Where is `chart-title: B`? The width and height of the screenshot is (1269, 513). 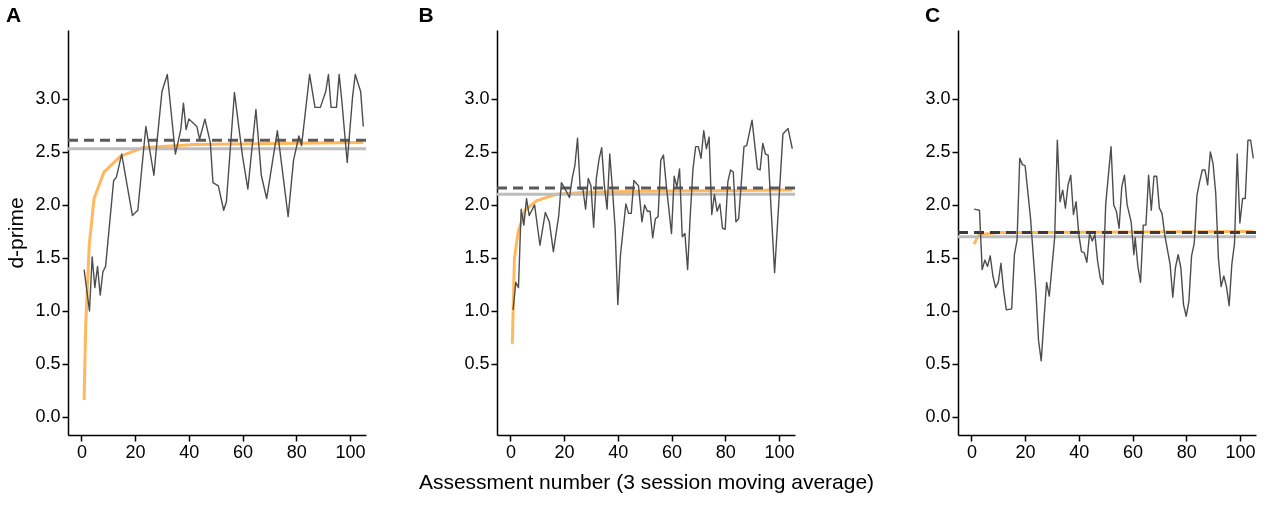
chart-title: B is located at coordinates (426, 14).